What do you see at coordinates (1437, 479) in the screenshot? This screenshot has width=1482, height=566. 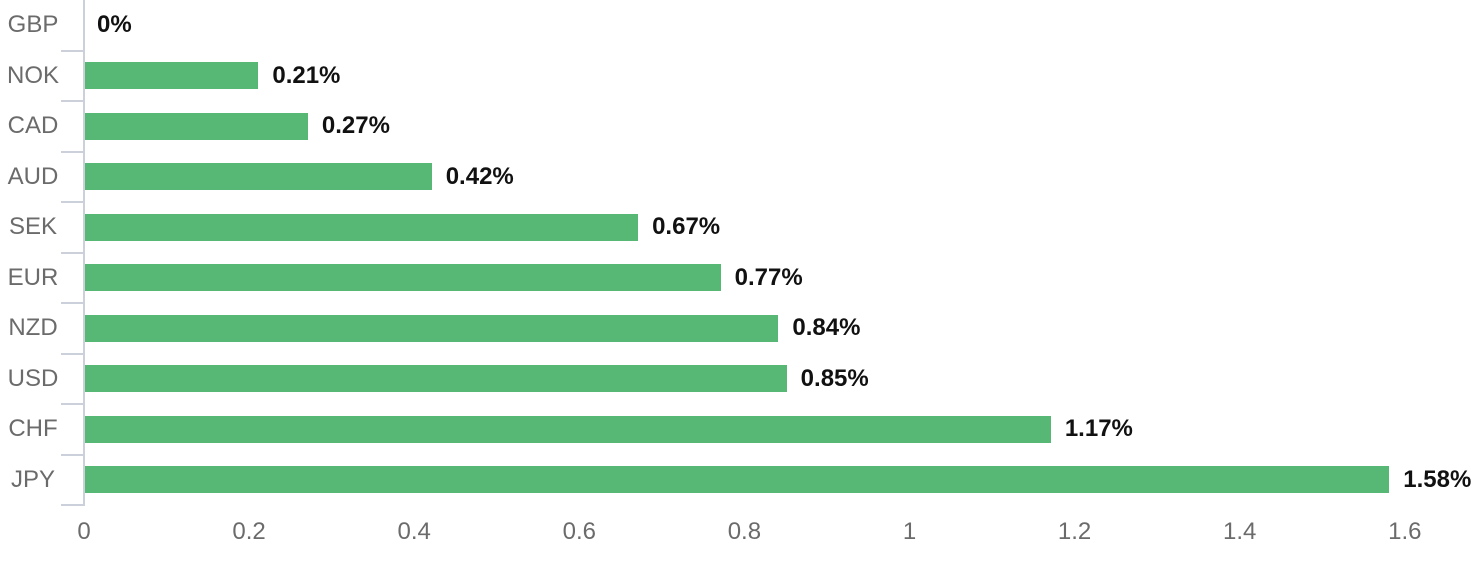 I see `value-label: 1.58%` at bounding box center [1437, 479].